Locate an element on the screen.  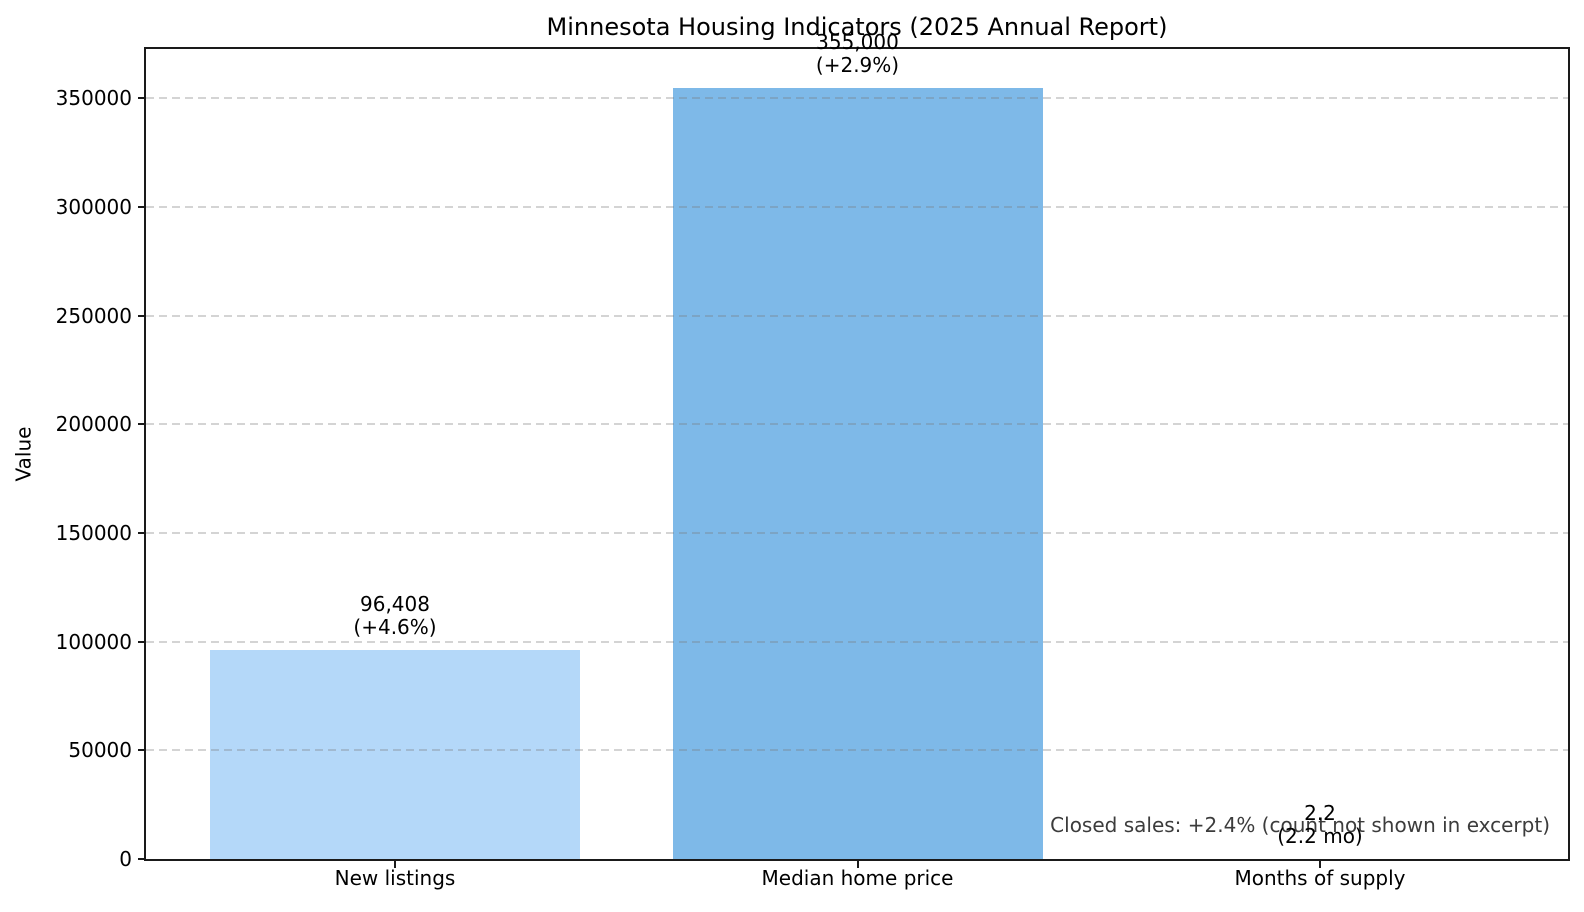
bar-value-label-new-listings: 96,408 (+4.6%) is located at coordinates (395, 615).